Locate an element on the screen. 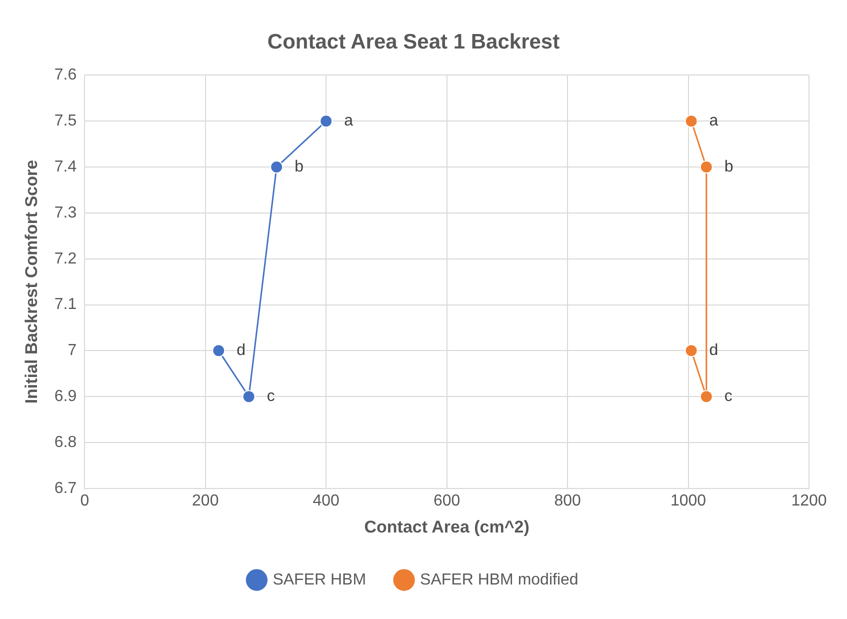 This screenshot has height=619, width=847. x-tick-label: 200 is located at coordinates (205, 501).